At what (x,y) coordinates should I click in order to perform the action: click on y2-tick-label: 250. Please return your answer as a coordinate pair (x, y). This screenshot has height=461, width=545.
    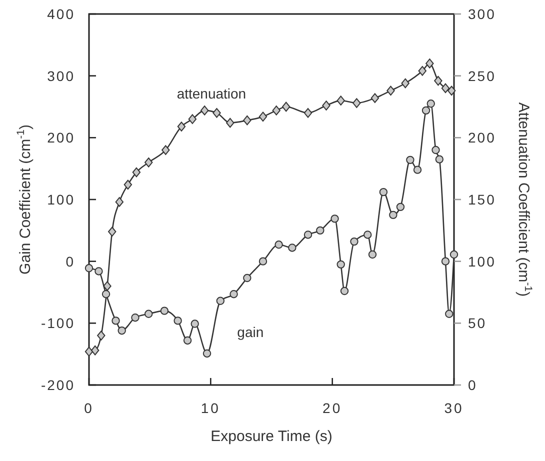
    Looking at the image, I should click on (482, 76).